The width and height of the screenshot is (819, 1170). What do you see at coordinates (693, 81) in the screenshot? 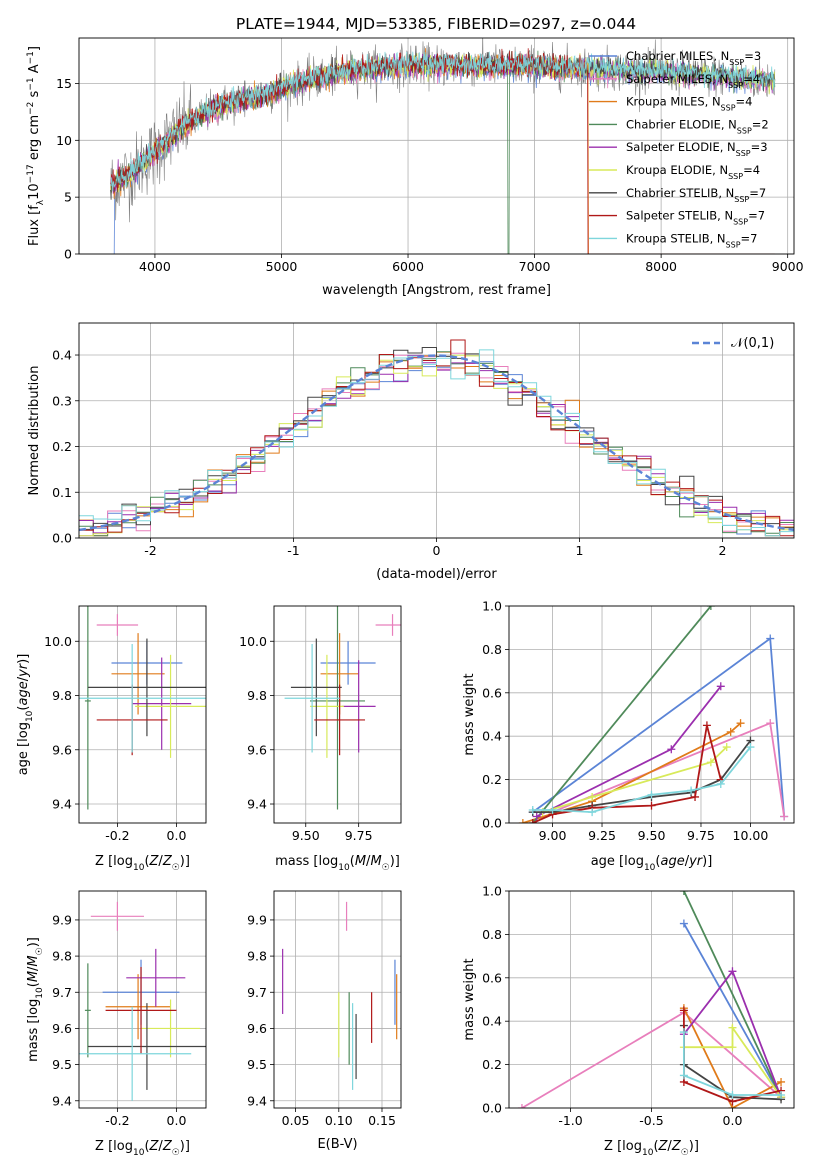
I see `legend-entry: Salpeter MILES, NSSP=4` at bounding box center [693, 81].